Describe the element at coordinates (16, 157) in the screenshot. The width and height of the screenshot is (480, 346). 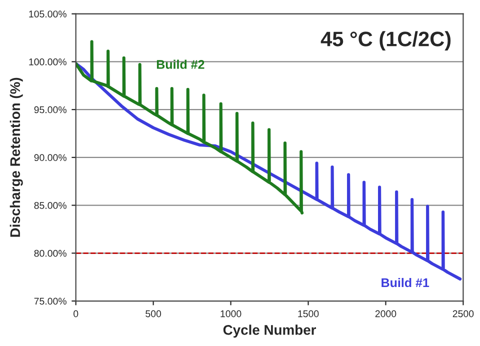
I see `y-axis-title: Discharge Retention (%)` at that location.